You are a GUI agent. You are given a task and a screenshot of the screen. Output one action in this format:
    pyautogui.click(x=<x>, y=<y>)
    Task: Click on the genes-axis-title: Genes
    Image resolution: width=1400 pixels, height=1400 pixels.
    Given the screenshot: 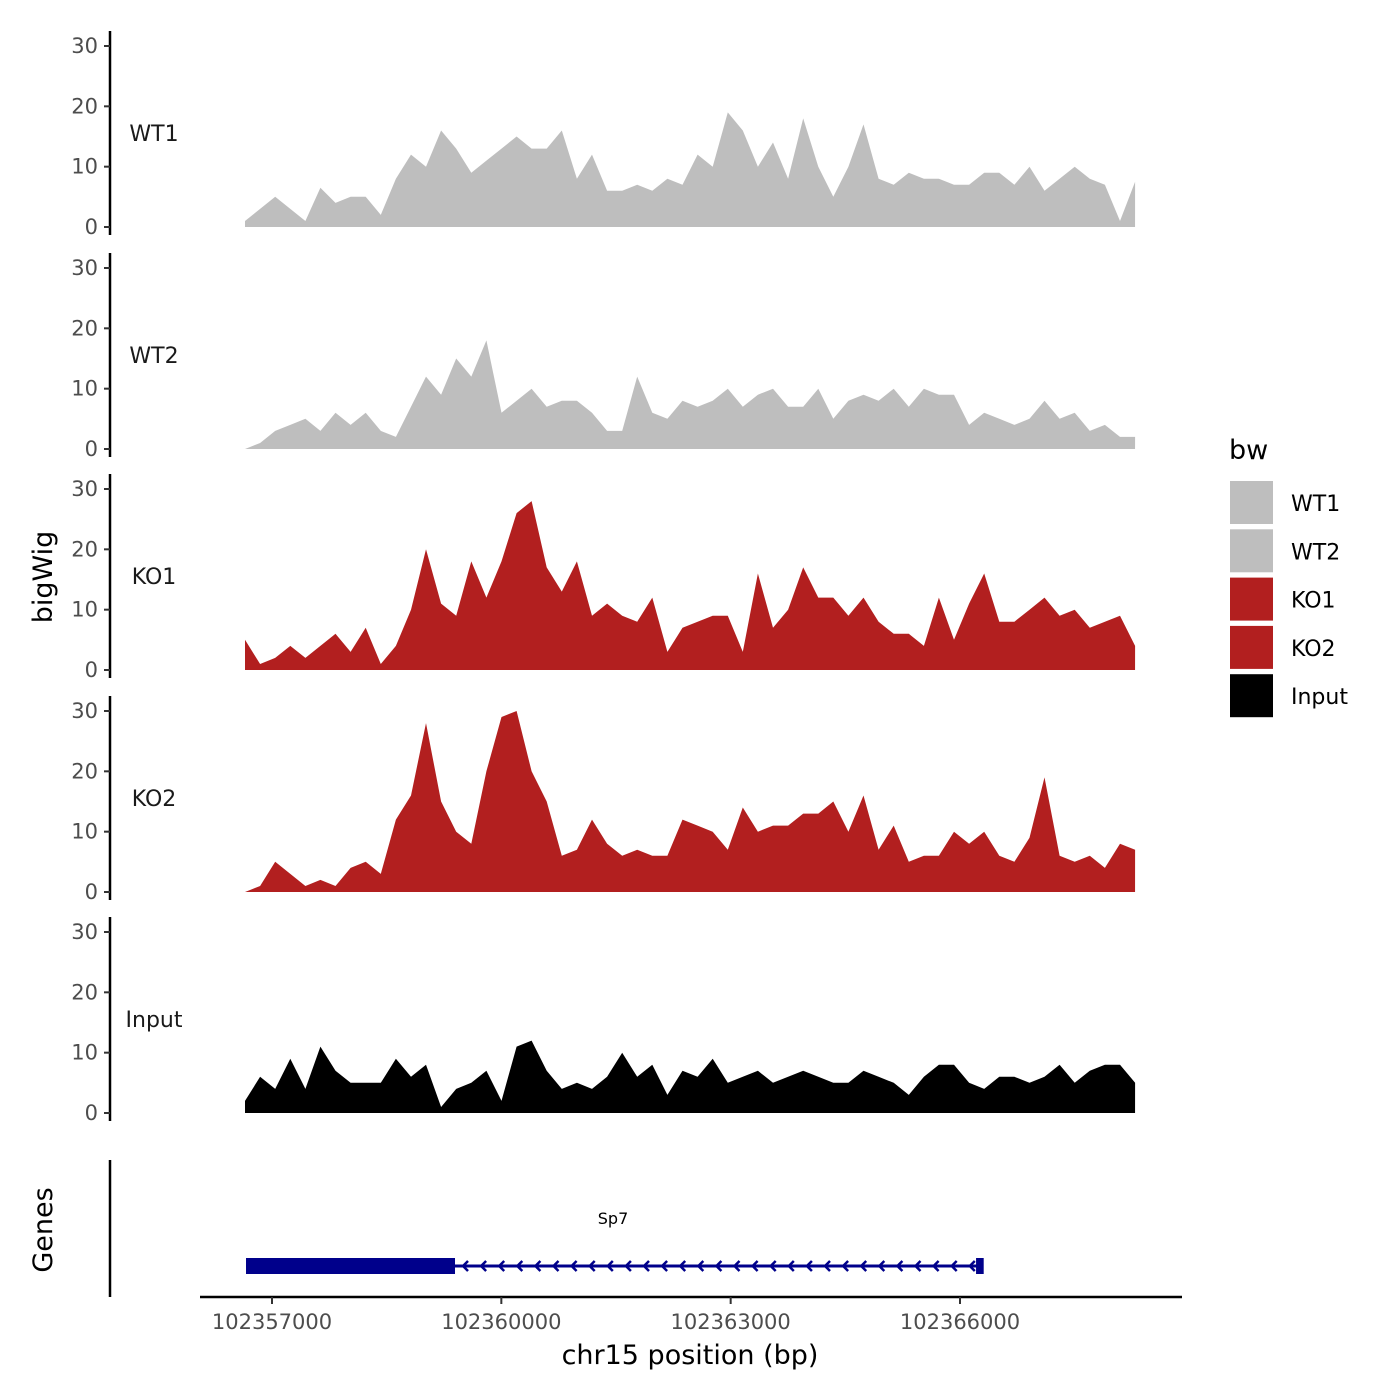 What is the action you would take?
    pyautogui.click(x=43, y=1229)
    